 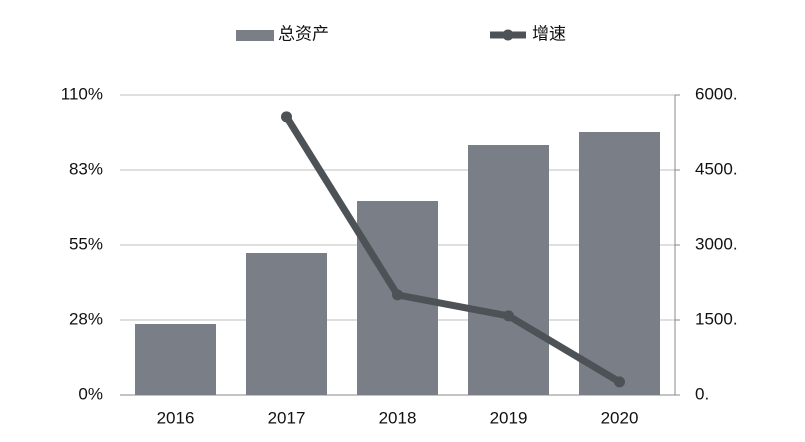 What do you see at coordinates (255, 35) in the screenshot?
I see `legend-swatch` at bounding box center [255, 35].